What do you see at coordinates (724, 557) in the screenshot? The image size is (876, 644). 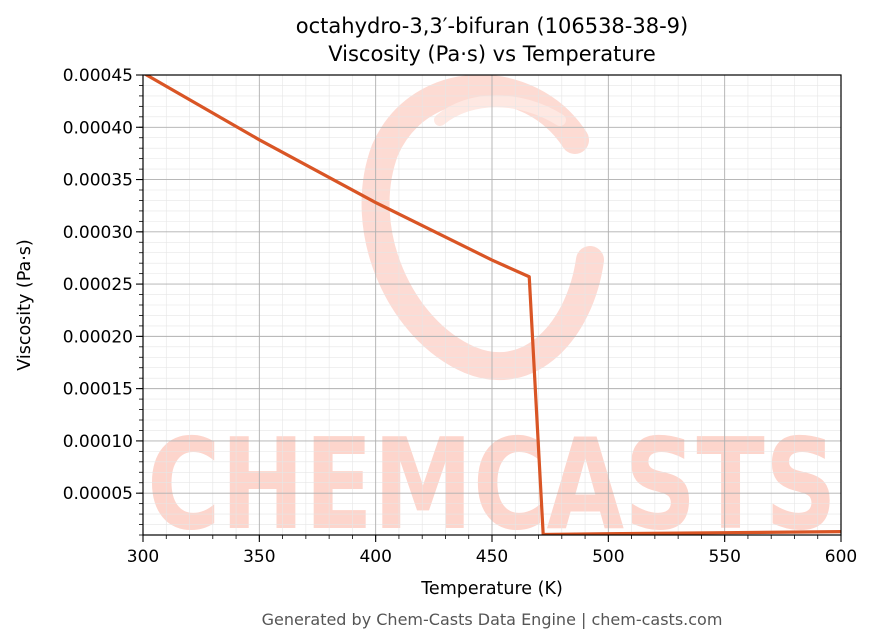 I see `x-tick-label: 550` at bounding box center [724, 557].